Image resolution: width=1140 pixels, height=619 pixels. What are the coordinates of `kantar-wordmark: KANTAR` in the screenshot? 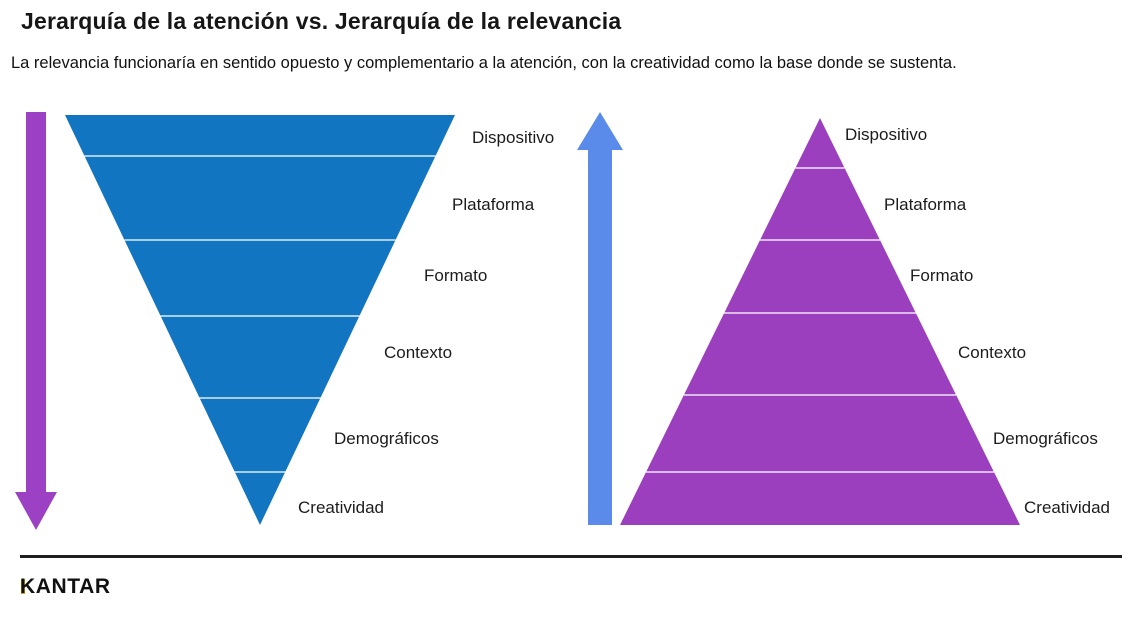 It's located at (65, 586).